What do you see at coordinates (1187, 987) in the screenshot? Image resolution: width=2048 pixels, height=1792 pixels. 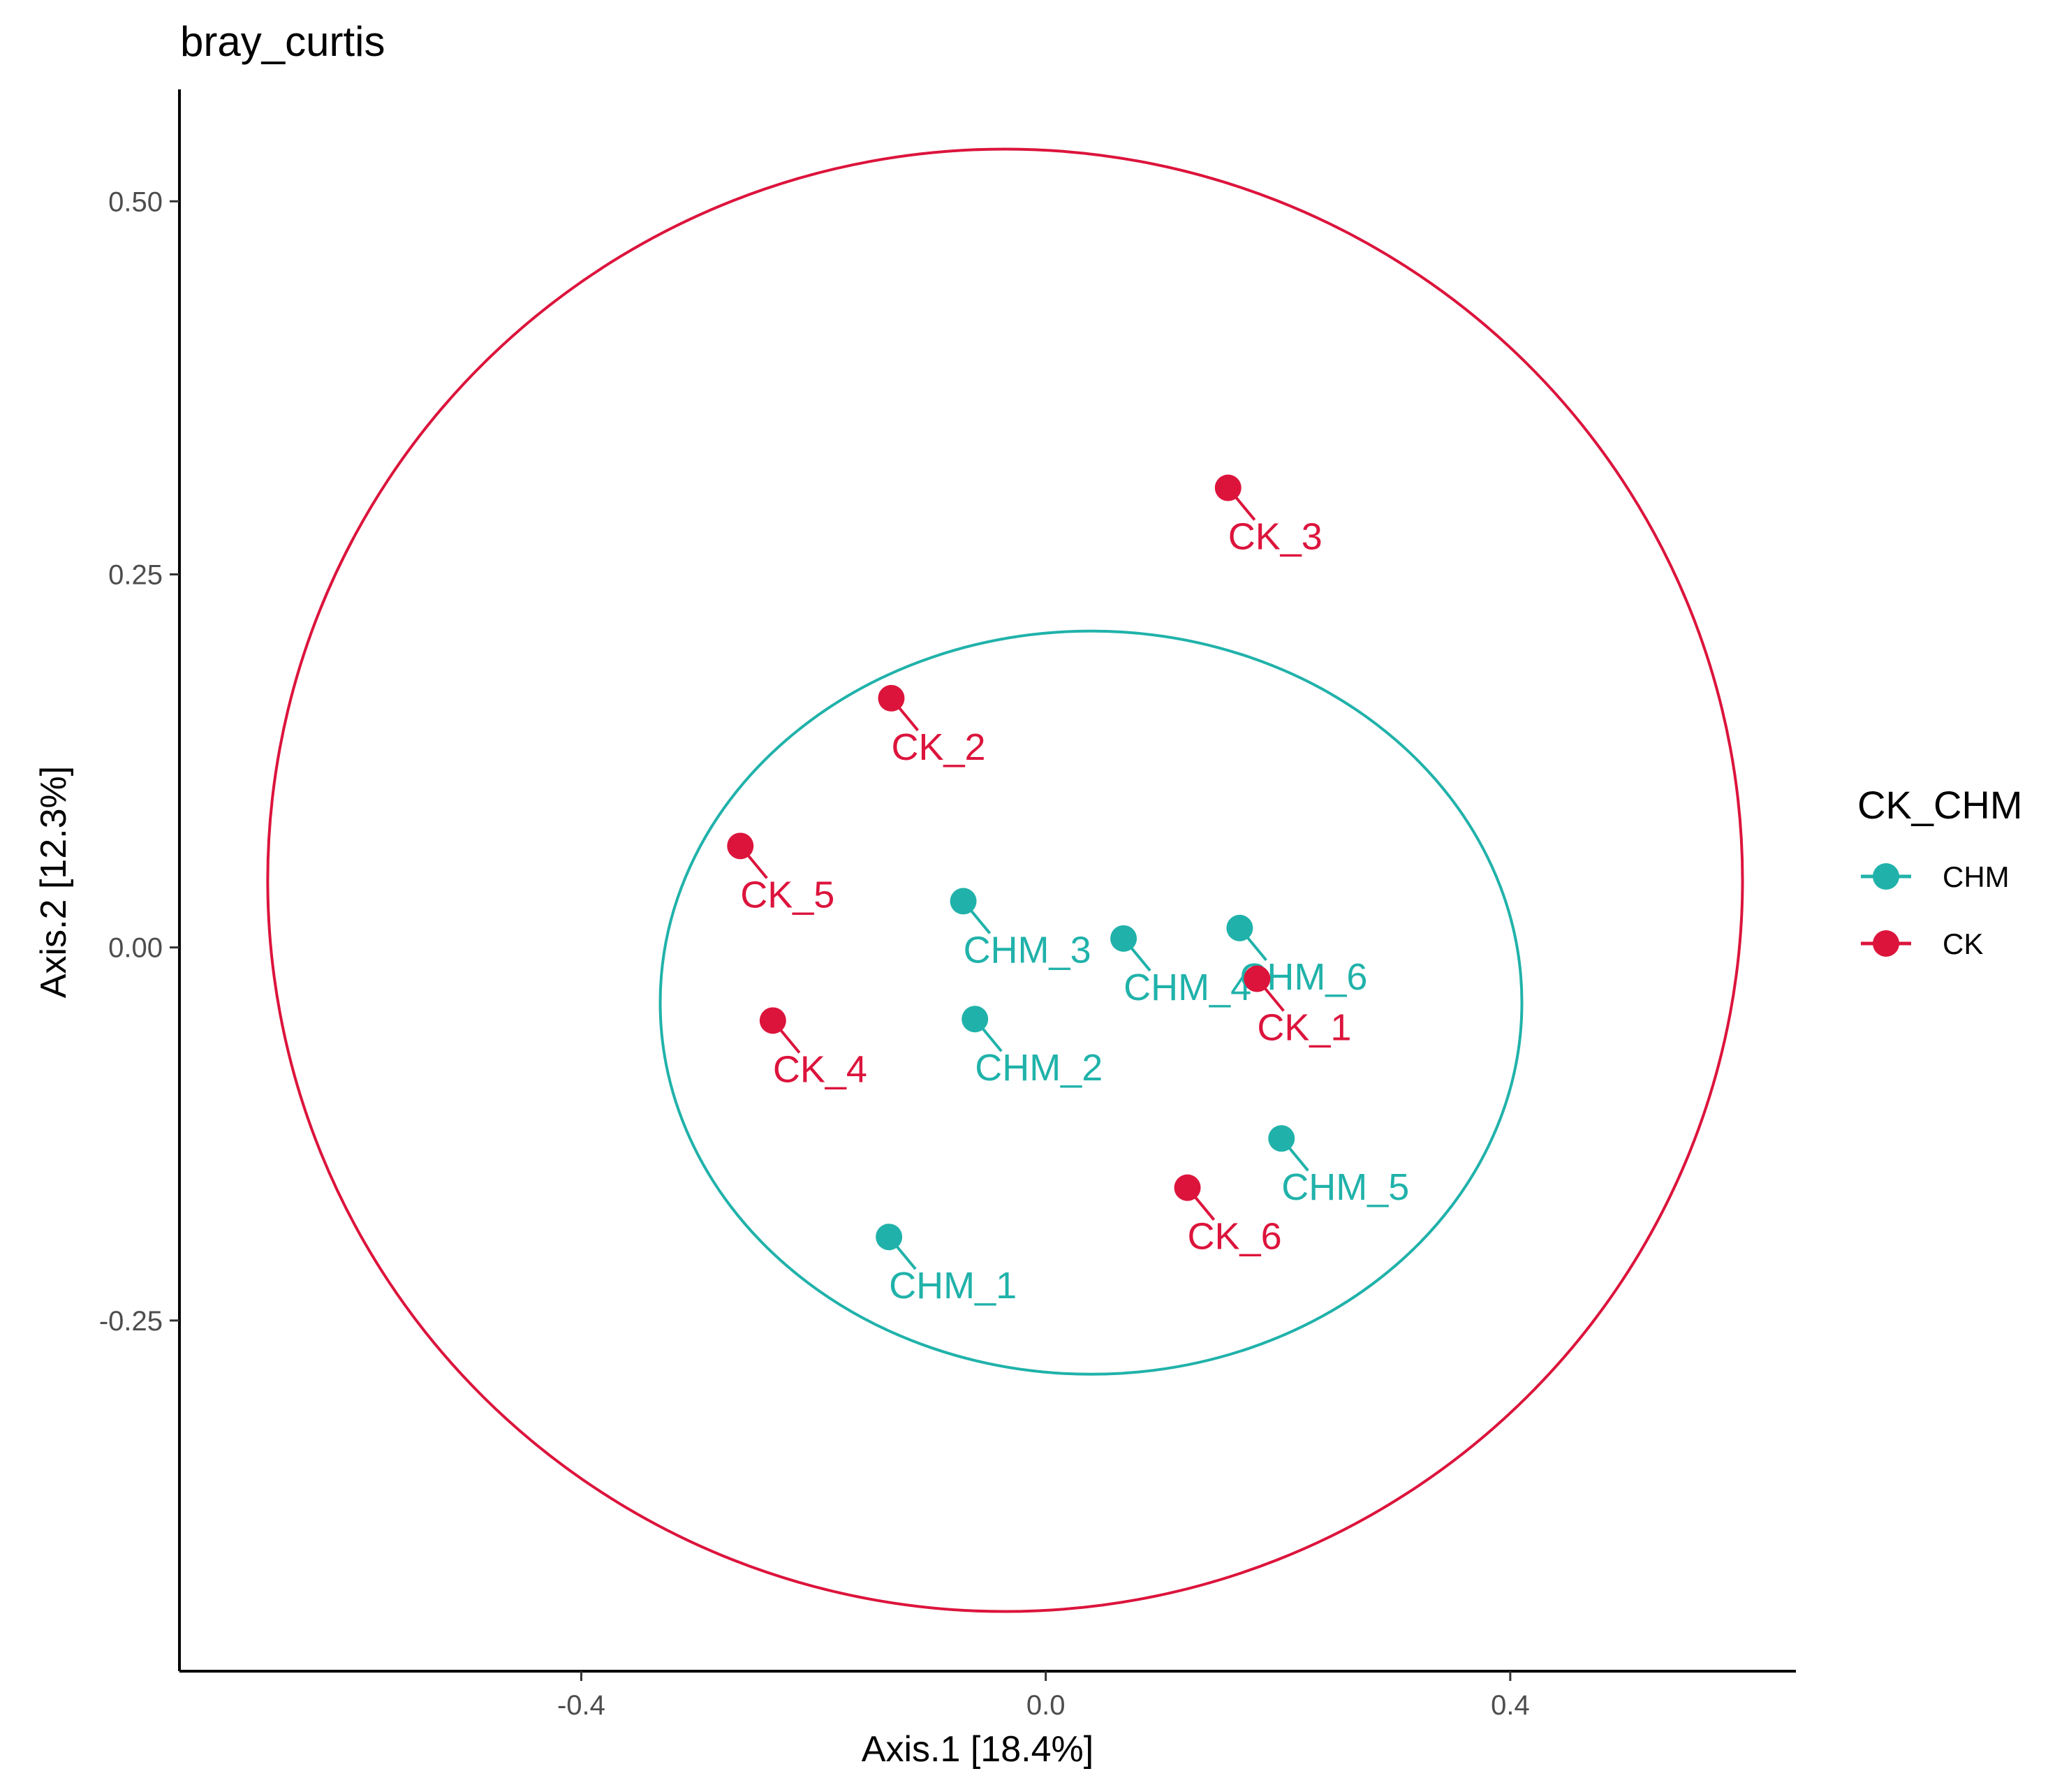 I see `point-label: CHM_4` at bounding box center [1187, 987].